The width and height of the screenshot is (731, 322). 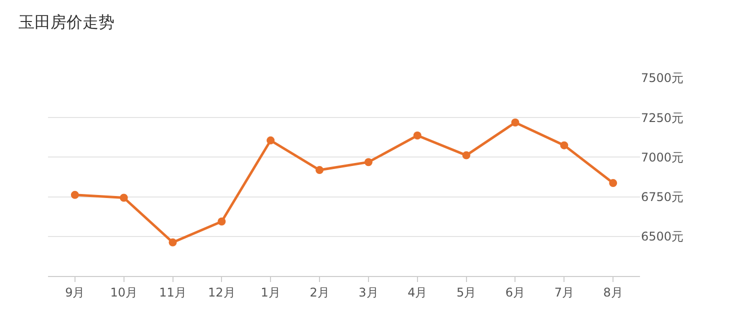 What do you see at coordinates (613, 292) in the screenshot?
I see `x-tick-label: 8月` at bounding box center [613, 292].